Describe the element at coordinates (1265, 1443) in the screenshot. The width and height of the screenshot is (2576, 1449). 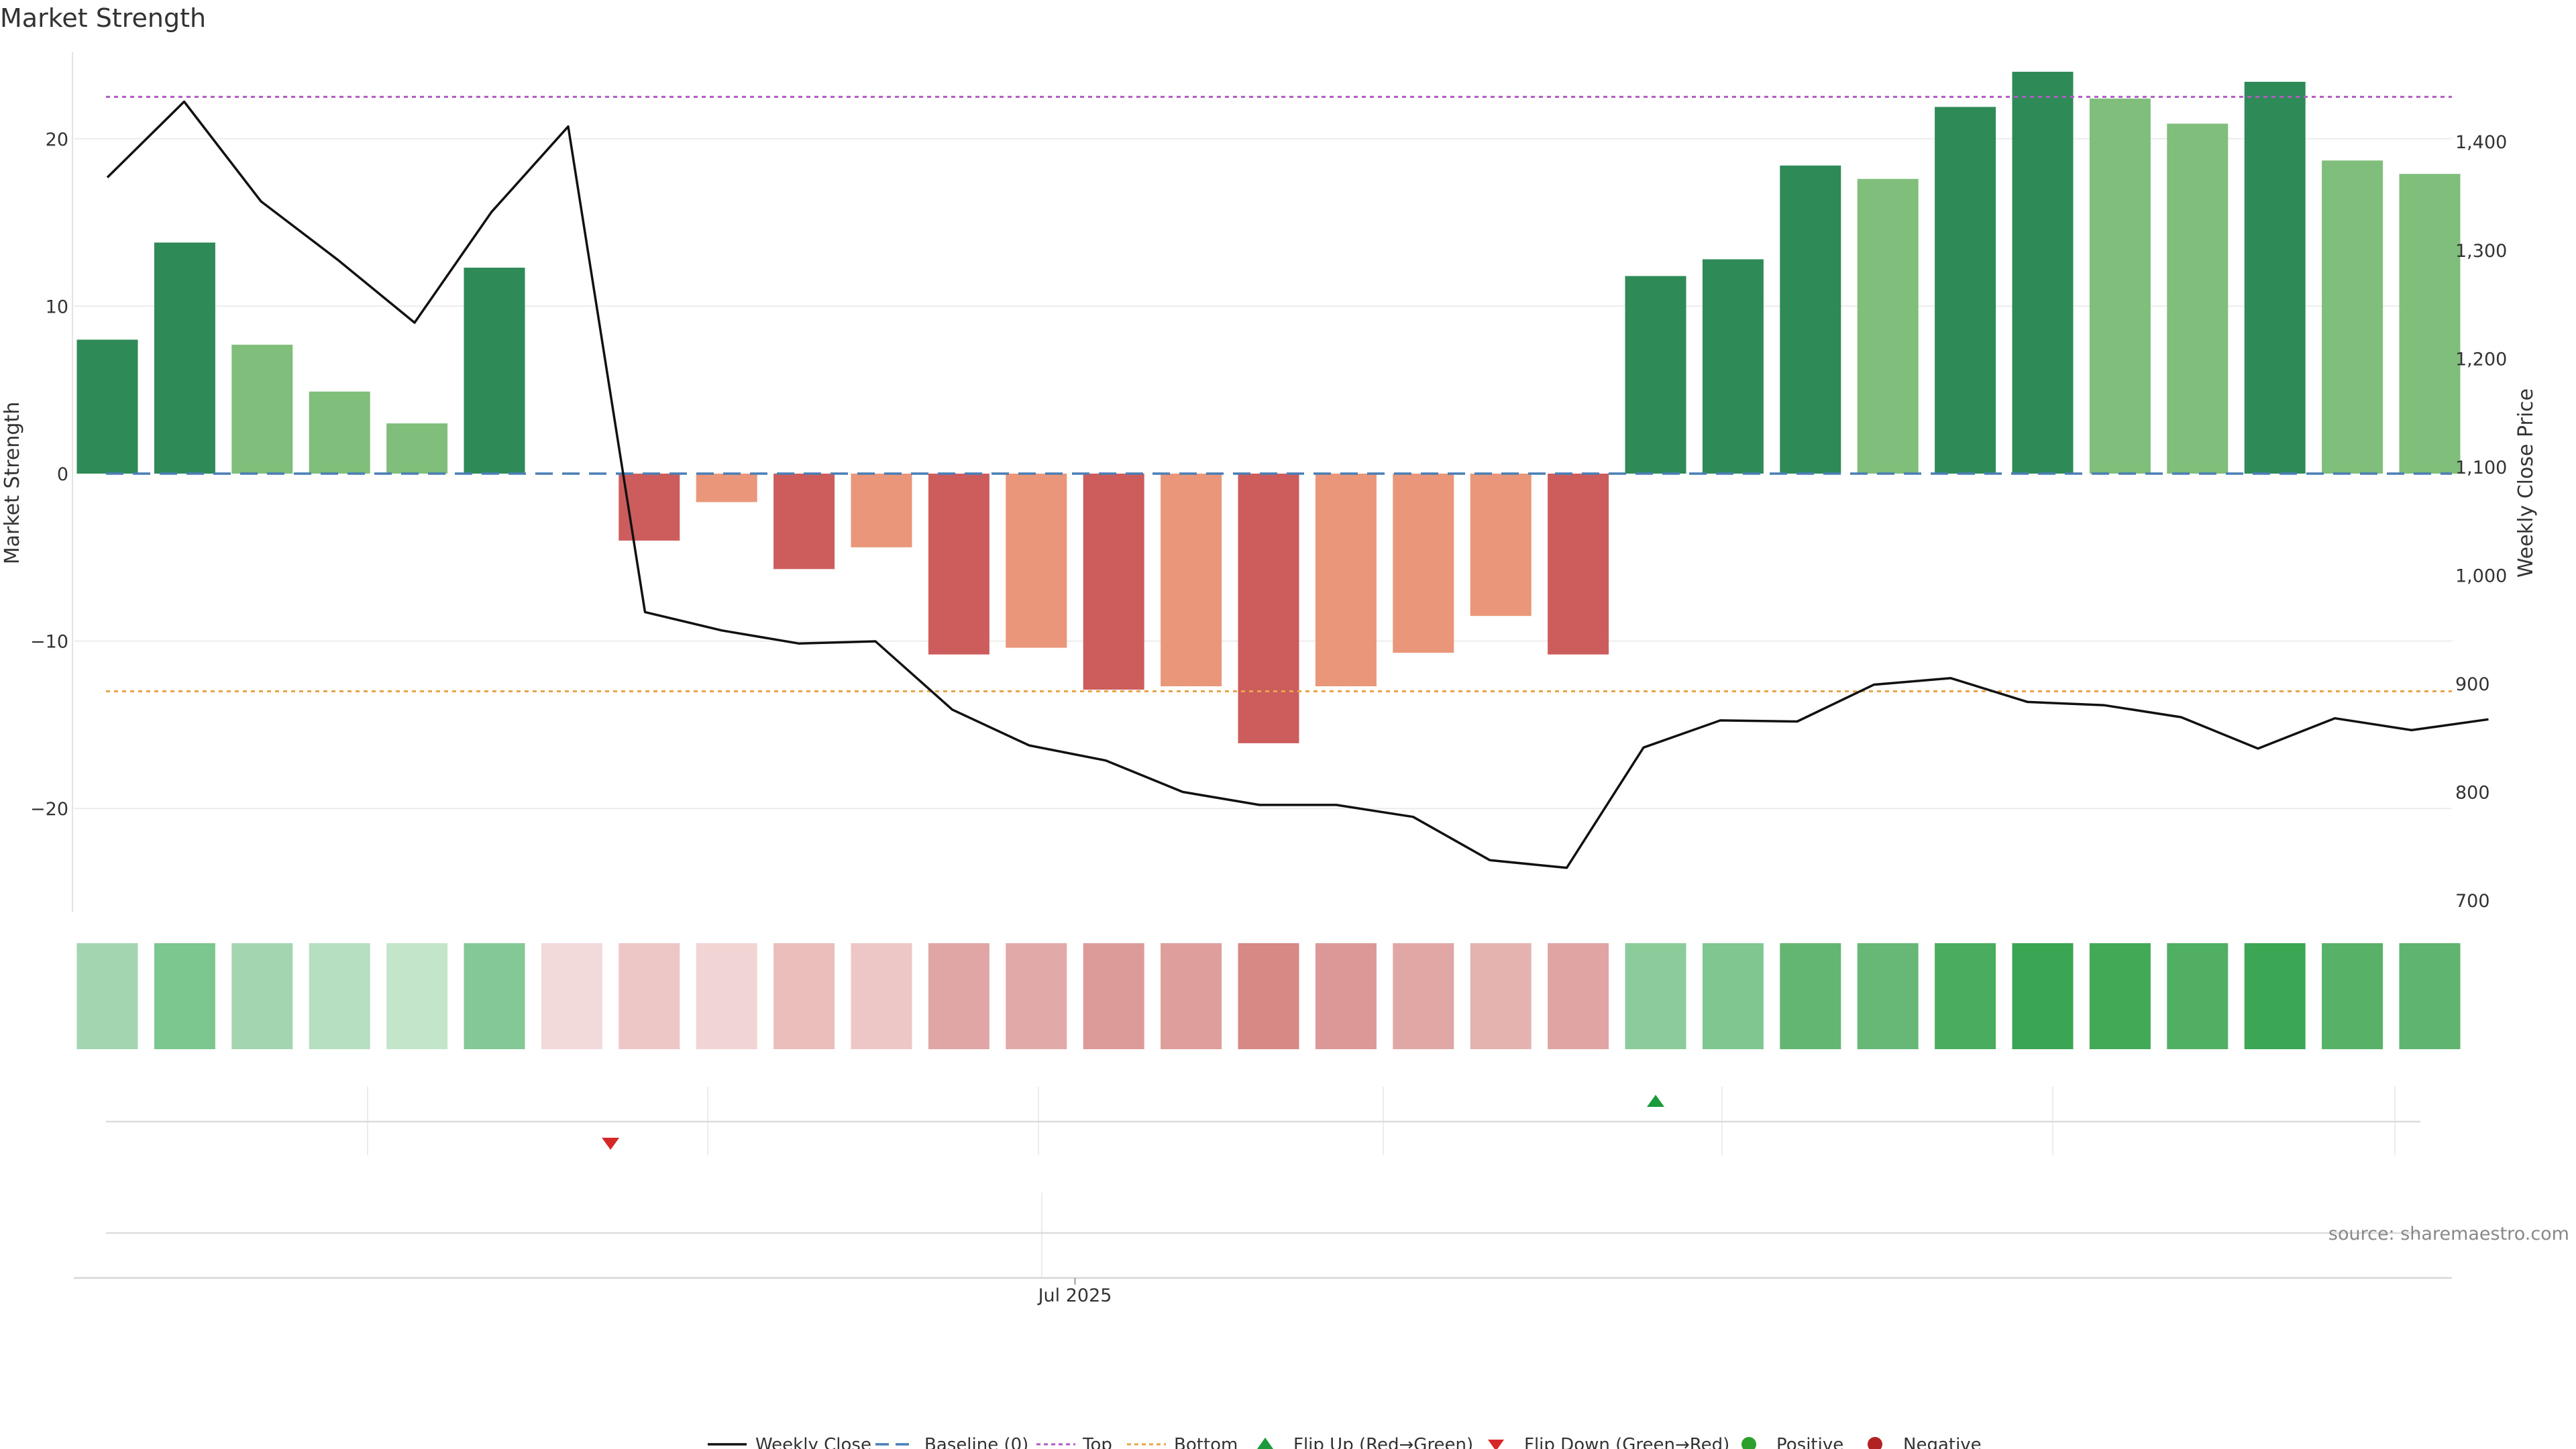
I see `legend-flip-up-swatch` at that location.